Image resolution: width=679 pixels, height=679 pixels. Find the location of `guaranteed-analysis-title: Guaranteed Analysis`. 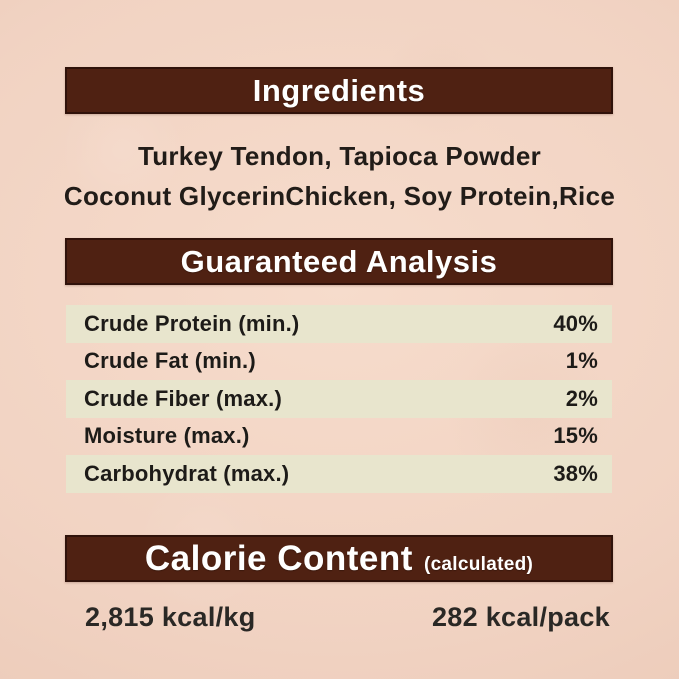

guaranteed-analysis-title: Guaranteed Analysis is located at coordinates (339, 261).